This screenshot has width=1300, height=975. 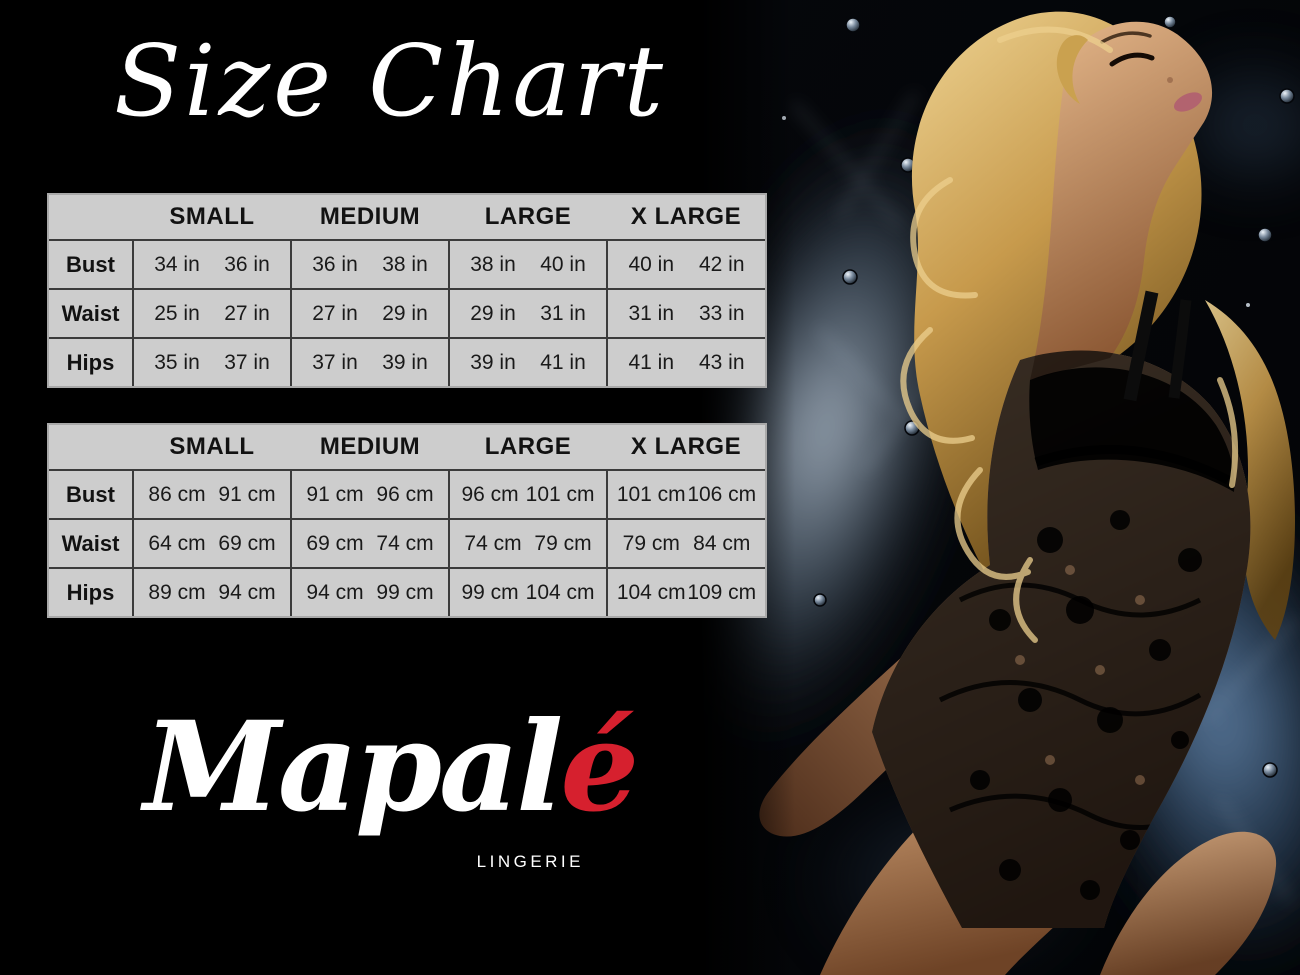 What do you see at coordinates (721, 362) in the screenshot?
I see `size-value: 43 in` at bounding box center [721, 362].